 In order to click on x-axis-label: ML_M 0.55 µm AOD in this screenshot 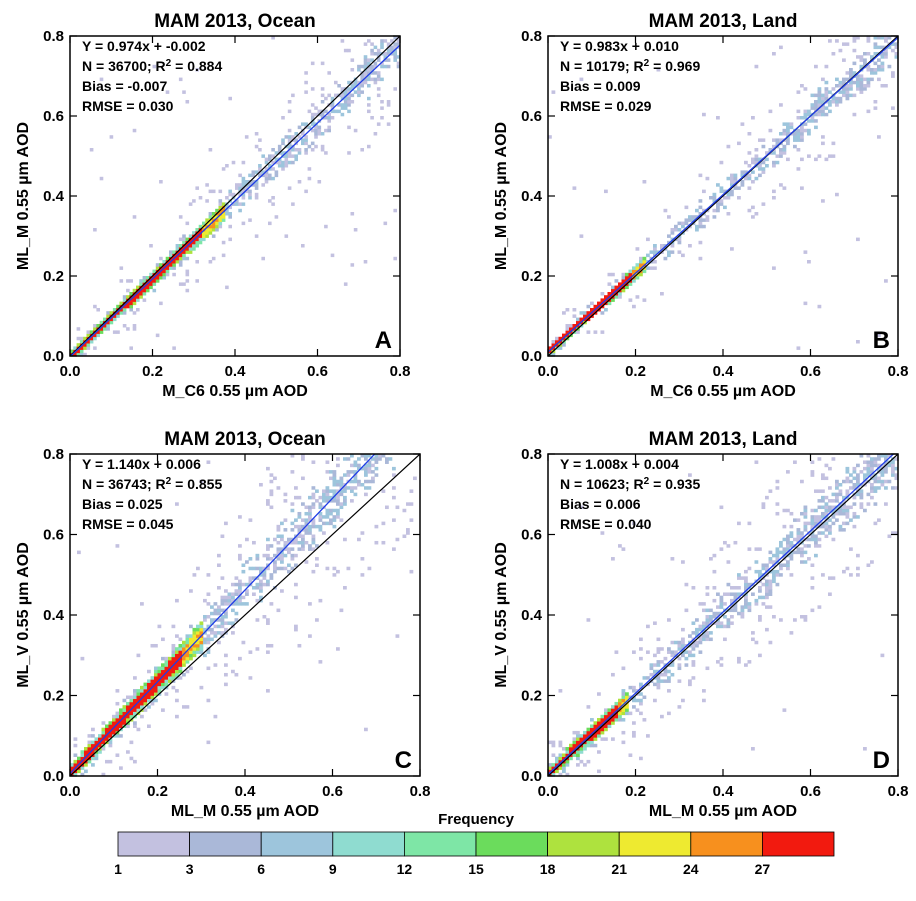, I will do `click(245, 811)`.